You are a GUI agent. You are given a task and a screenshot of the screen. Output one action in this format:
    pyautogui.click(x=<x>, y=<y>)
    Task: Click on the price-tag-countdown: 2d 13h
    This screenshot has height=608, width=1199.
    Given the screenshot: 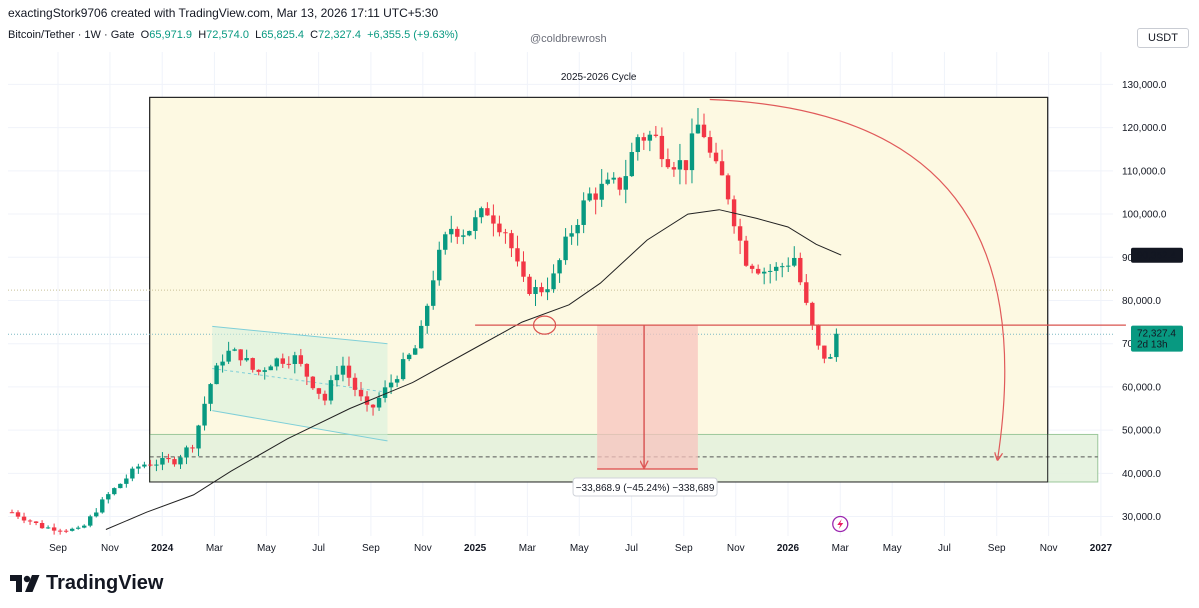 What is the action you would take?
    pyautogui.click(x=1152, y=345)
    